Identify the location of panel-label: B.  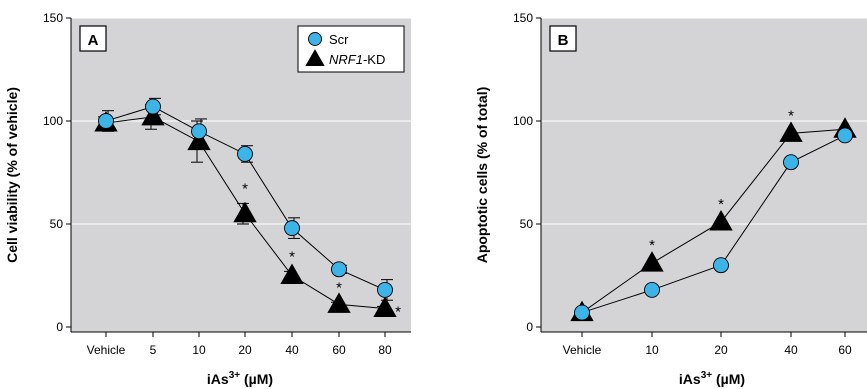
(563, 40).